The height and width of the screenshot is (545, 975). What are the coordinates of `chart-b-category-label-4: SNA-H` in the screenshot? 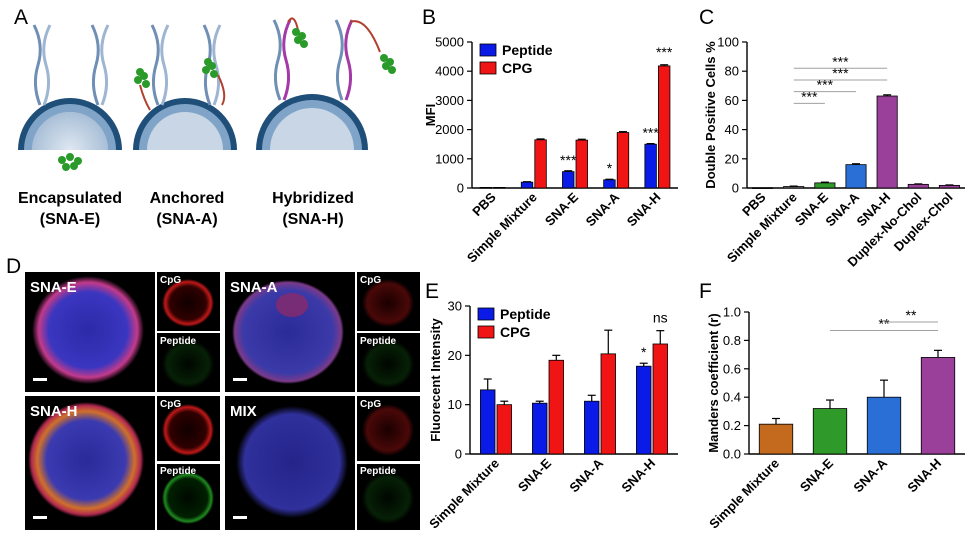 It's located at (644, 210).